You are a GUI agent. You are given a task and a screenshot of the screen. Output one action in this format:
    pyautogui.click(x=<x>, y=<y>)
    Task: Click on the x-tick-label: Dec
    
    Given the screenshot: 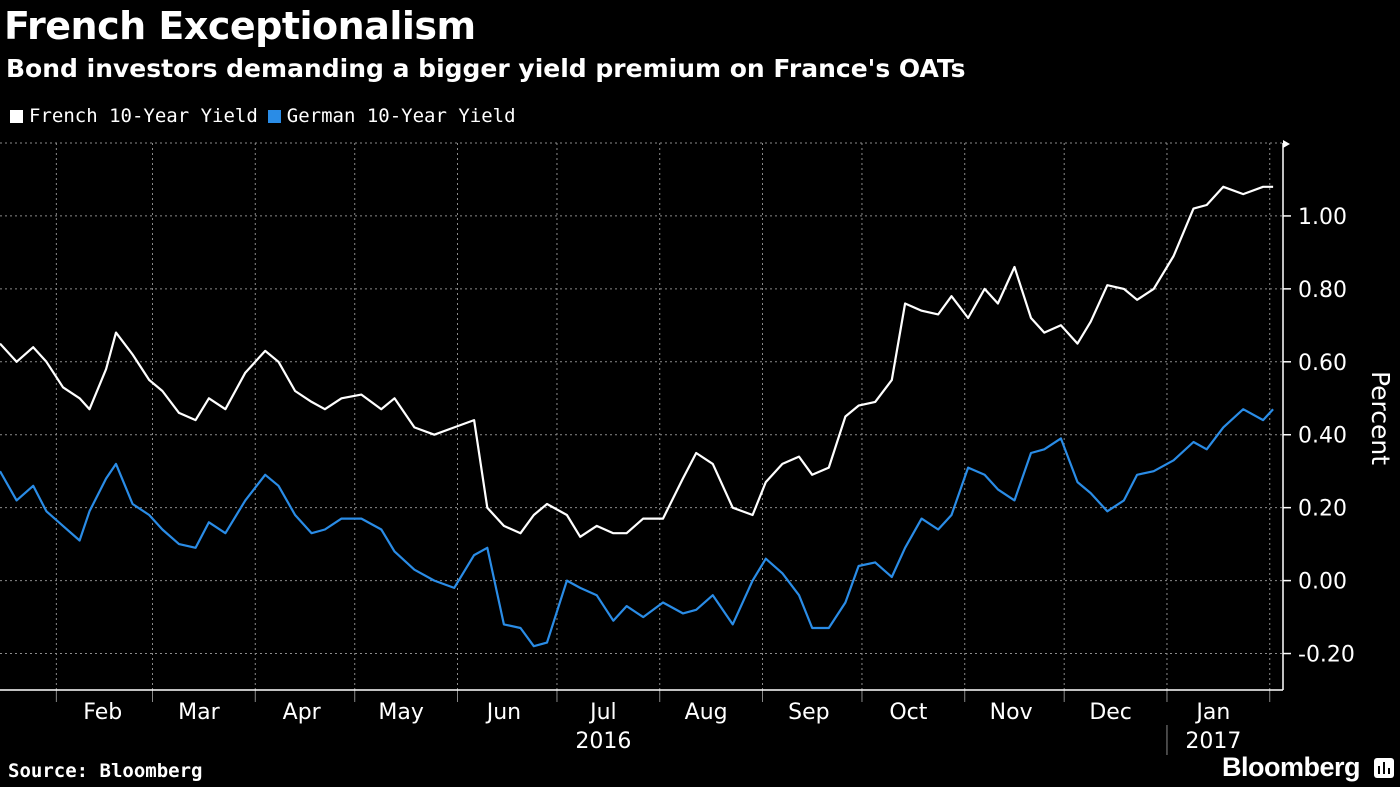 What is the action you would take?
    pyautogui.click(x=1110, y=712)
    